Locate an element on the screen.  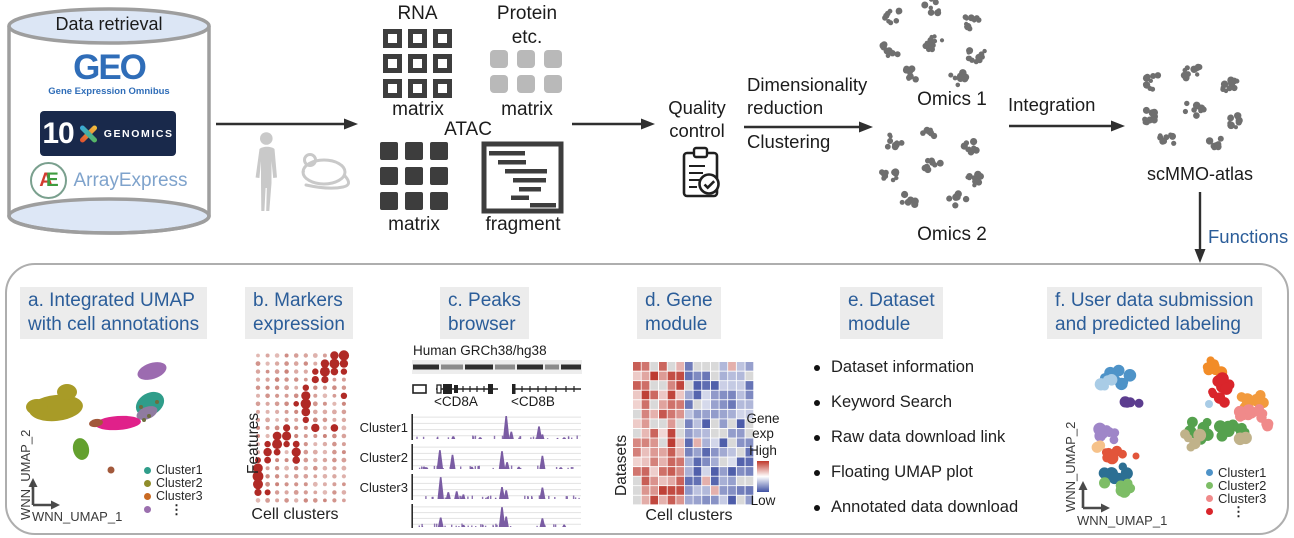
geo-logo: GEO Gene Expression Omnibus is located at coordinates (109, 73).